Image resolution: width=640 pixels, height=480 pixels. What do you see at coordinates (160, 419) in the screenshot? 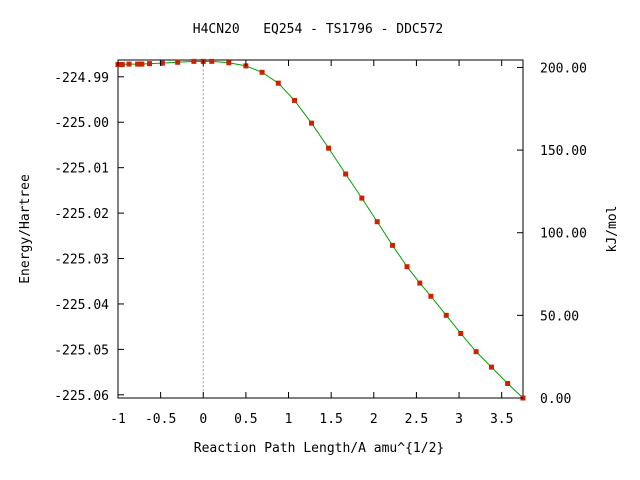
I see `x-tick-label: -0.5` at bounding box center [160, 419].